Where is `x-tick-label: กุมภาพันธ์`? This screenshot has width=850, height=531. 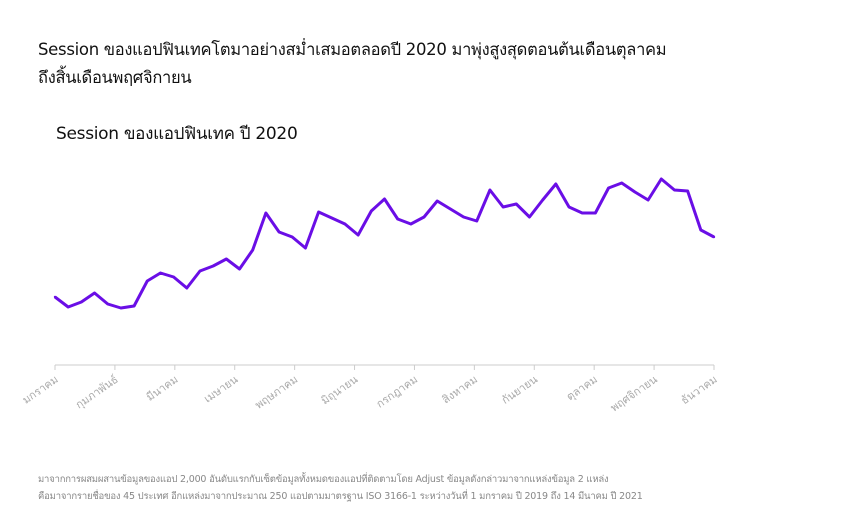 x-tick-label: กุมภาพันธ์ is located at coordinates (96, 392).